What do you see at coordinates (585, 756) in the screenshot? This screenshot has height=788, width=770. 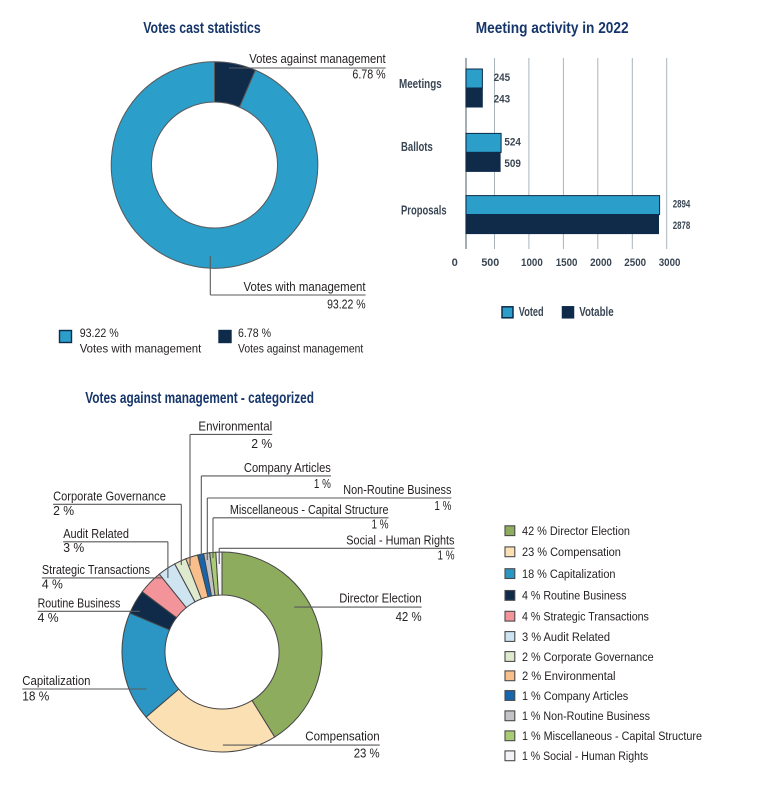 I see `svg-text: 1 % Social - Human Rights` at bounding box center [585, 756].